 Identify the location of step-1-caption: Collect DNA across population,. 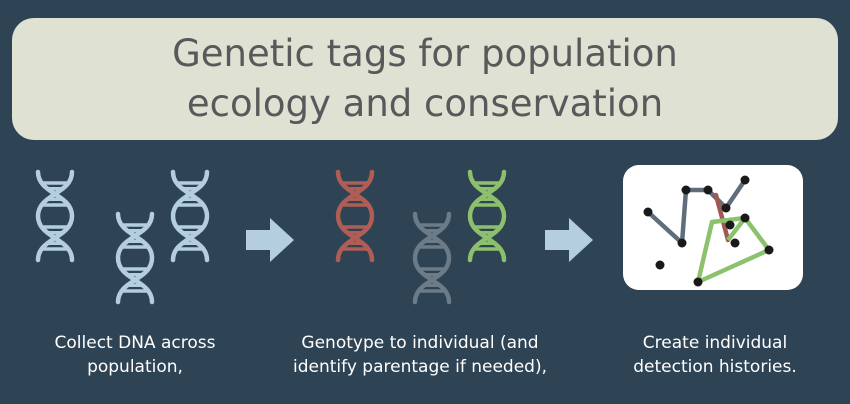
(135, 355).